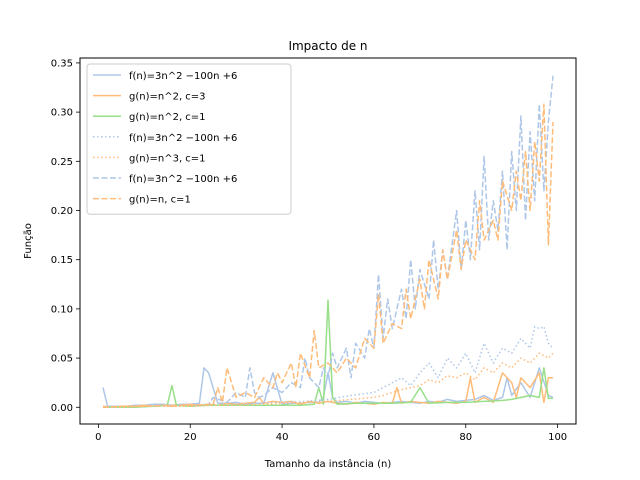 The width and height of the screenshot is (640, 480). I want to click on legend-box, so click(189, 139).